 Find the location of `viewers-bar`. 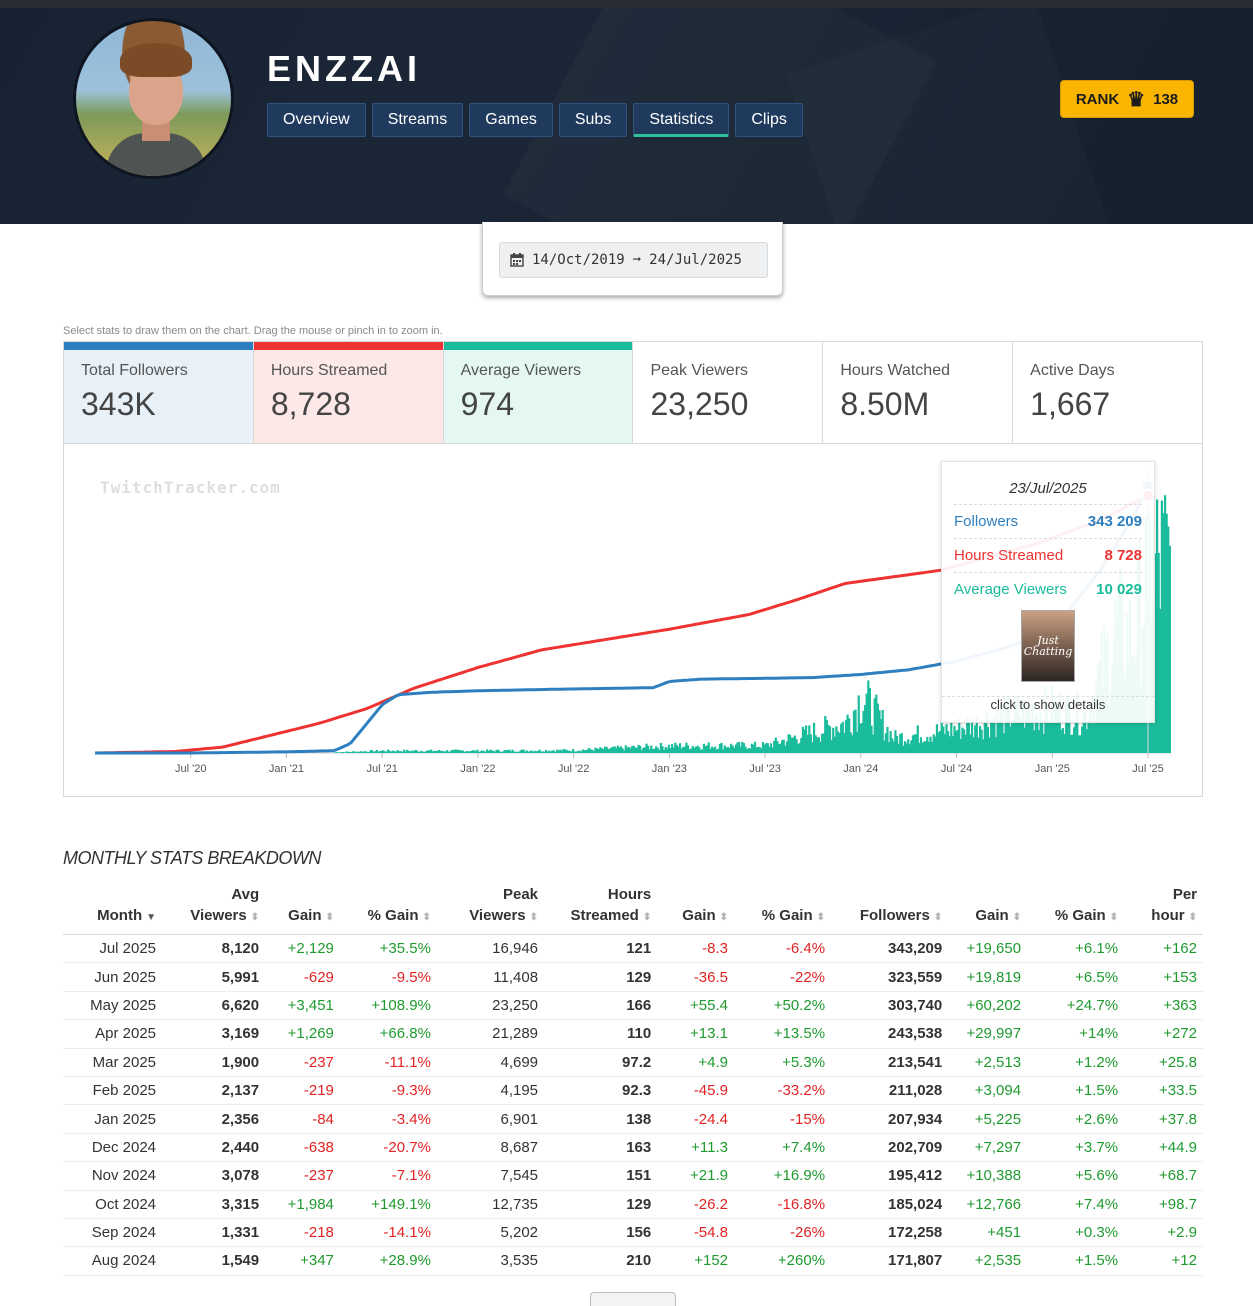

viewers-bar is located at coordinates (1170, 649).